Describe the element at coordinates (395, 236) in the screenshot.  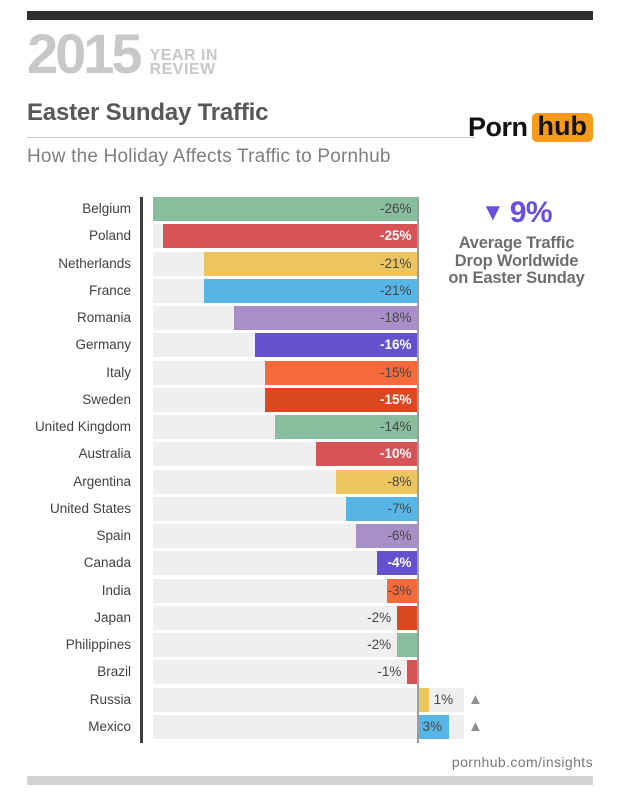
I see `value-label: -25%` at that location.